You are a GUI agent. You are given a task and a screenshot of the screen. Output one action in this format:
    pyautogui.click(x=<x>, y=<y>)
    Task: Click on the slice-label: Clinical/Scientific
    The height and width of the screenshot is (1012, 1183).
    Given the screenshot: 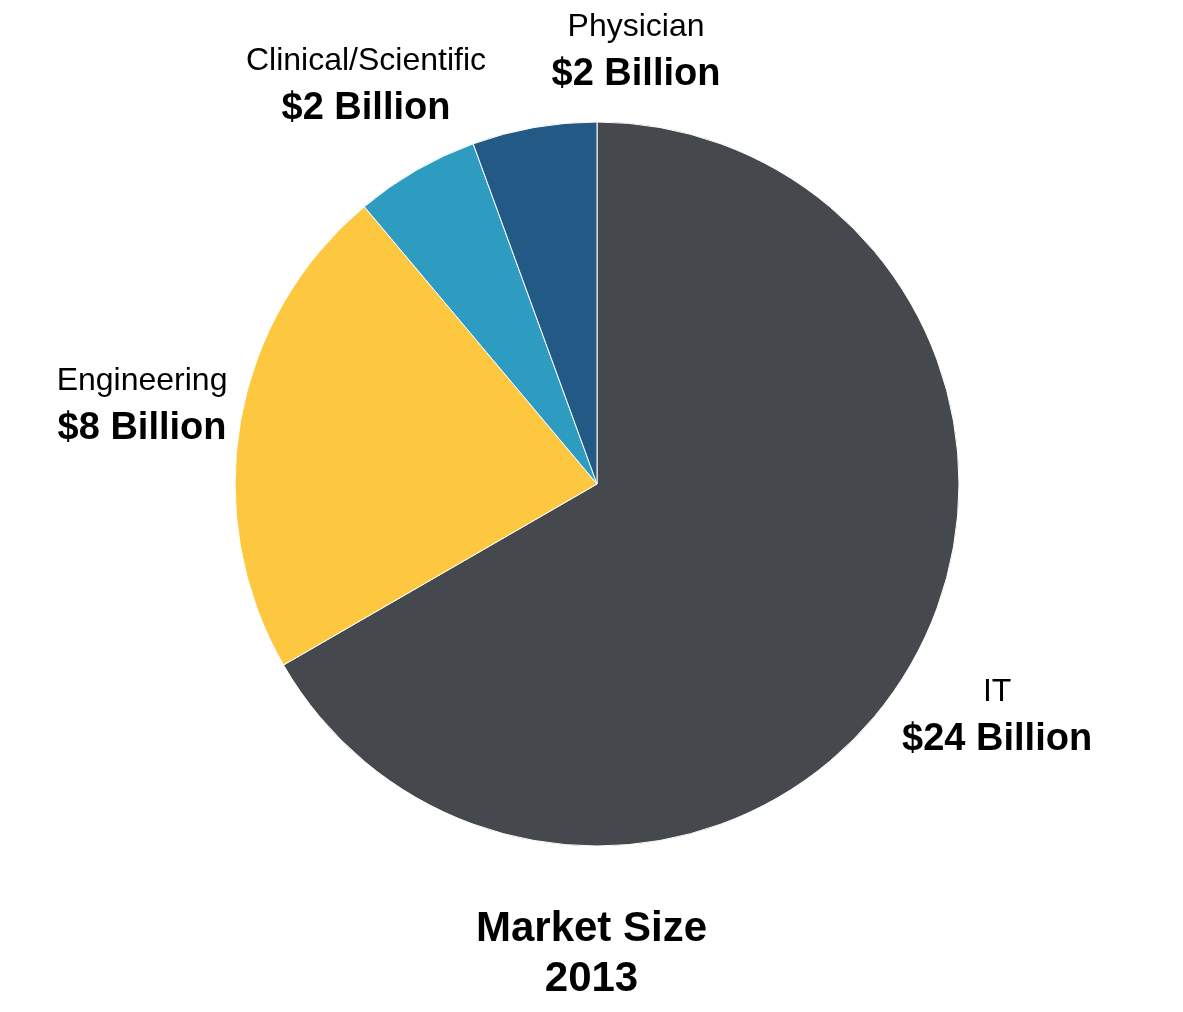 What is the action you would take?
    pyautogui.click(x=366, y=58)
    